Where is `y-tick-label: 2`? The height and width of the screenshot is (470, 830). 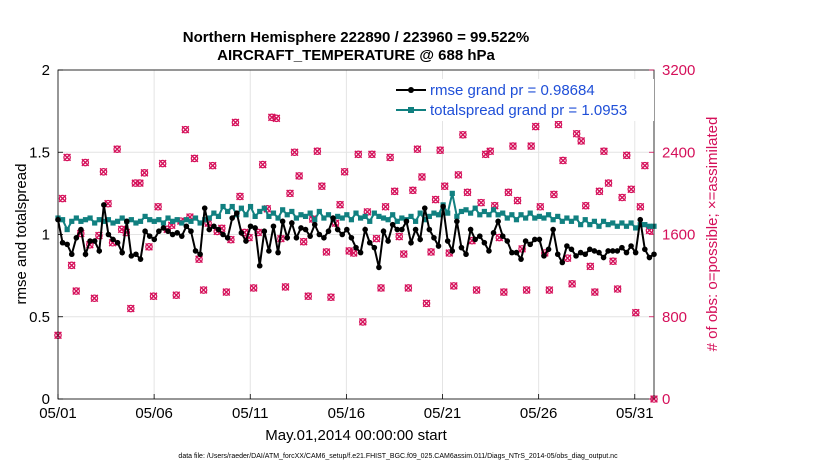
y-tick-label: 2 is located at coordinates (46, 70).